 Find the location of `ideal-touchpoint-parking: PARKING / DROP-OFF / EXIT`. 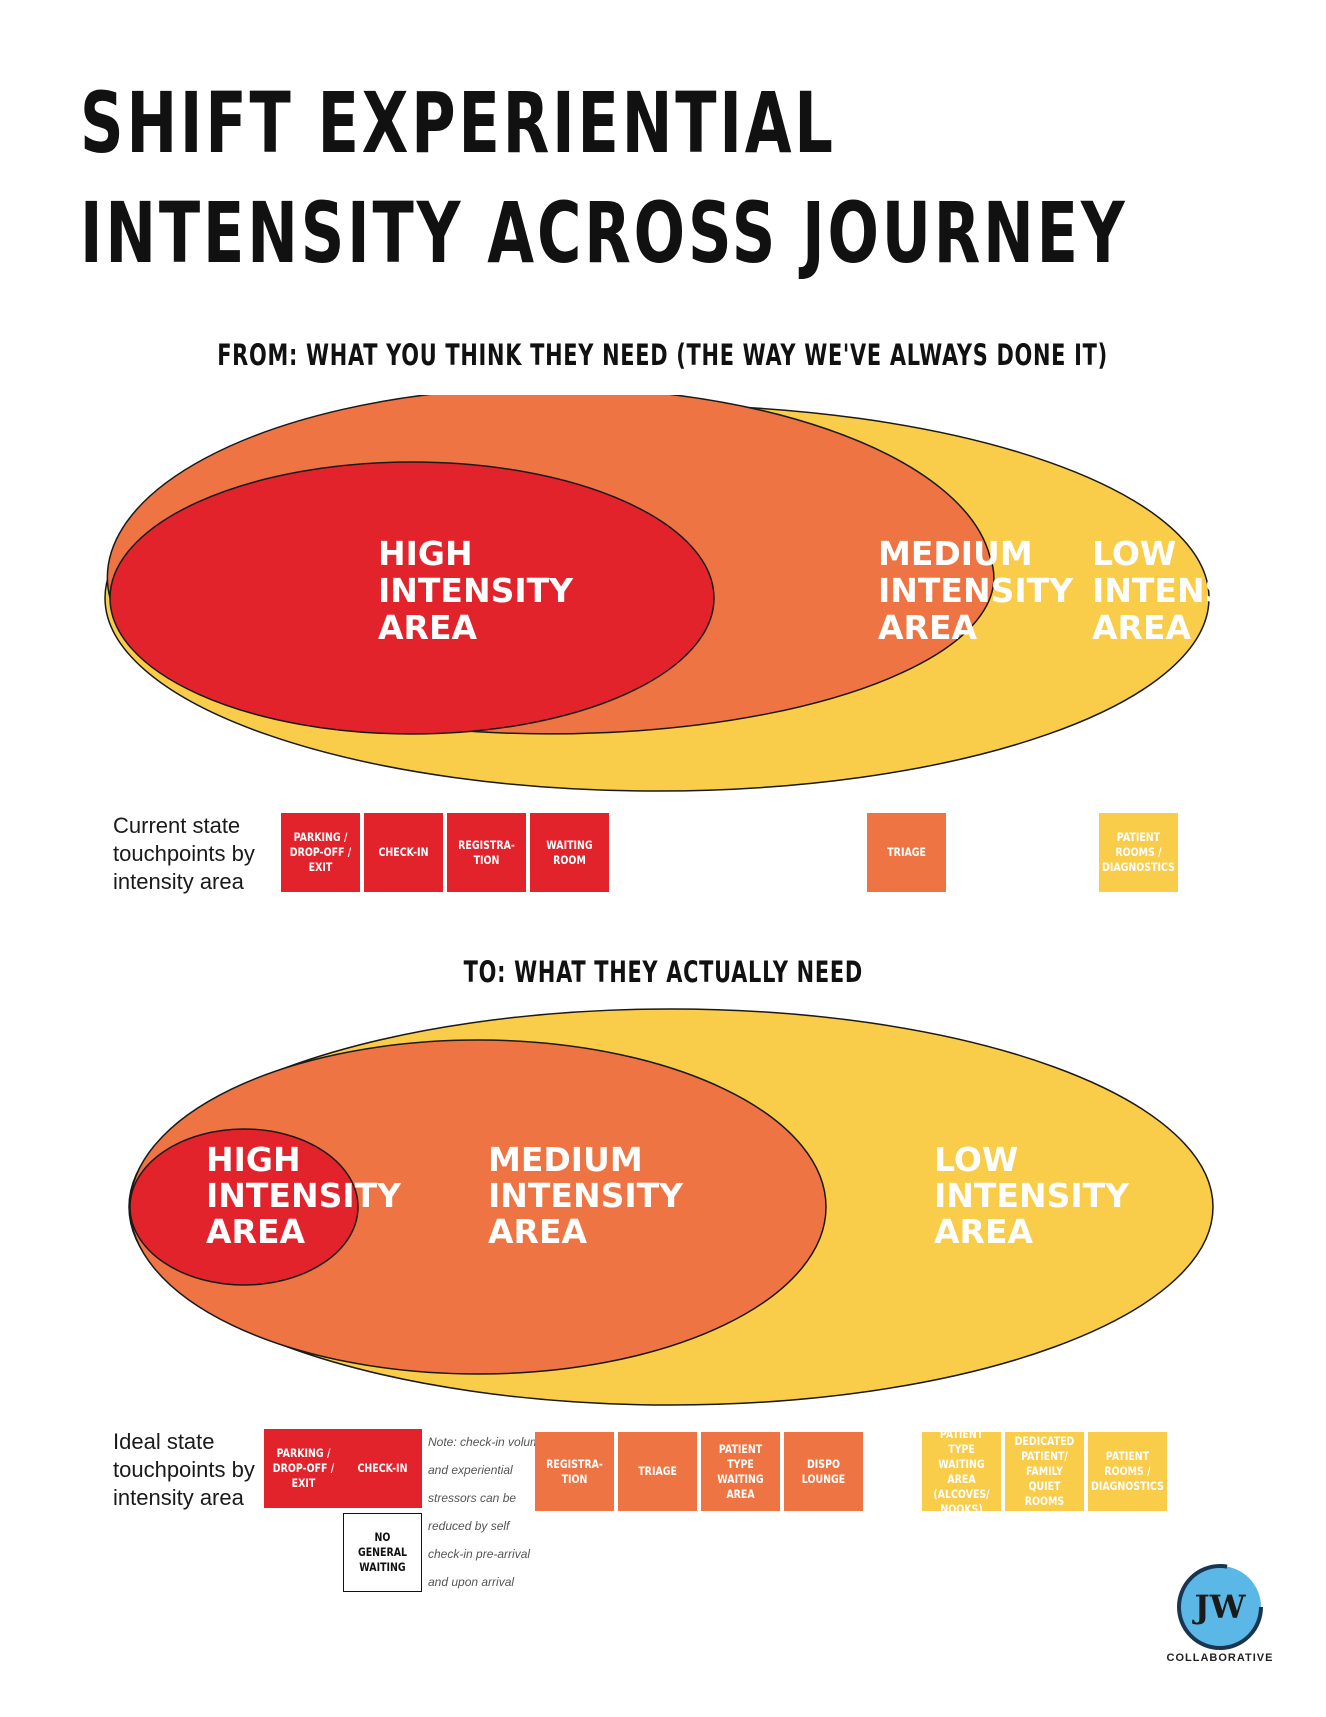

ideal-touchpoint-parking: PARKING / DROP-OFF / EXIT is located at coordinates (303, 1468).